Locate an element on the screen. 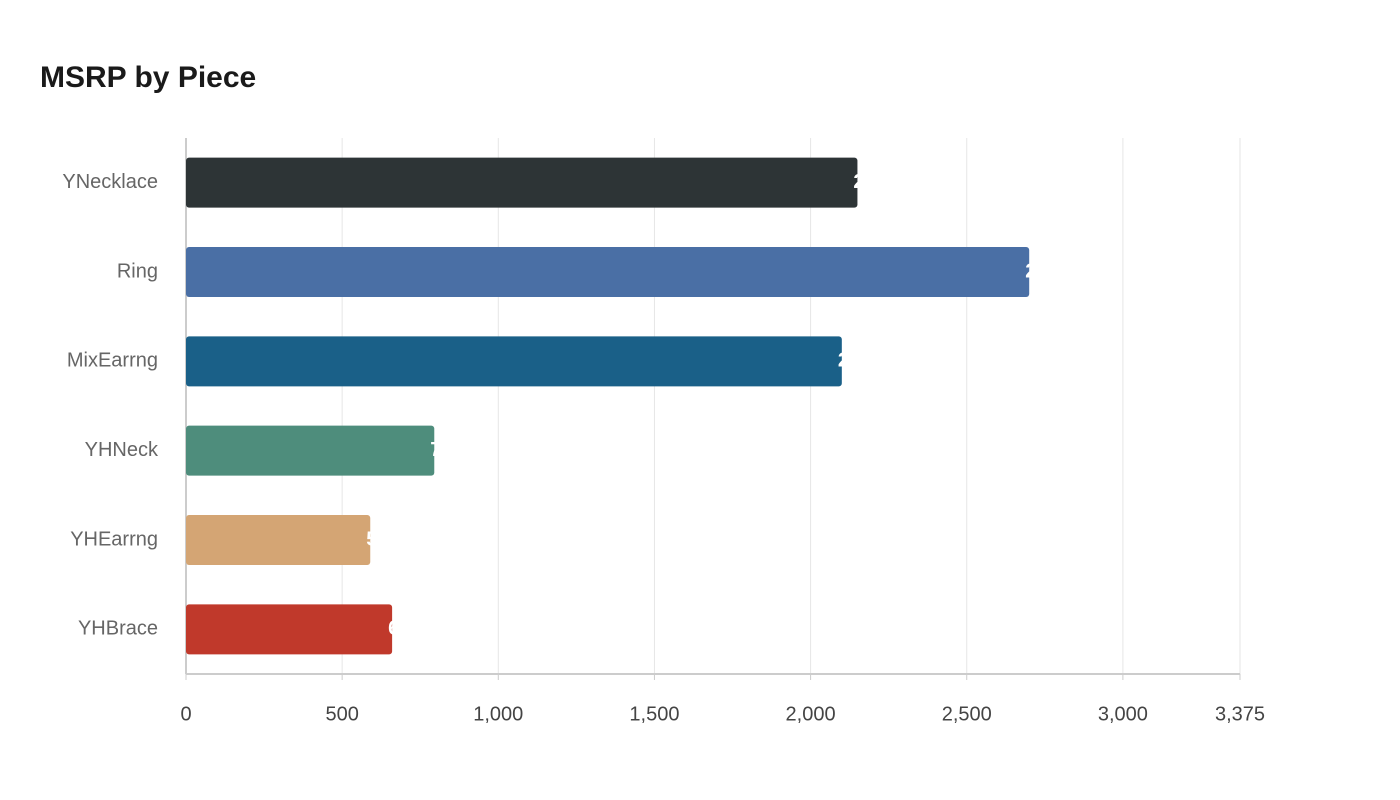  y-tick-label: YHBrace is located at coordinates (118, 629).